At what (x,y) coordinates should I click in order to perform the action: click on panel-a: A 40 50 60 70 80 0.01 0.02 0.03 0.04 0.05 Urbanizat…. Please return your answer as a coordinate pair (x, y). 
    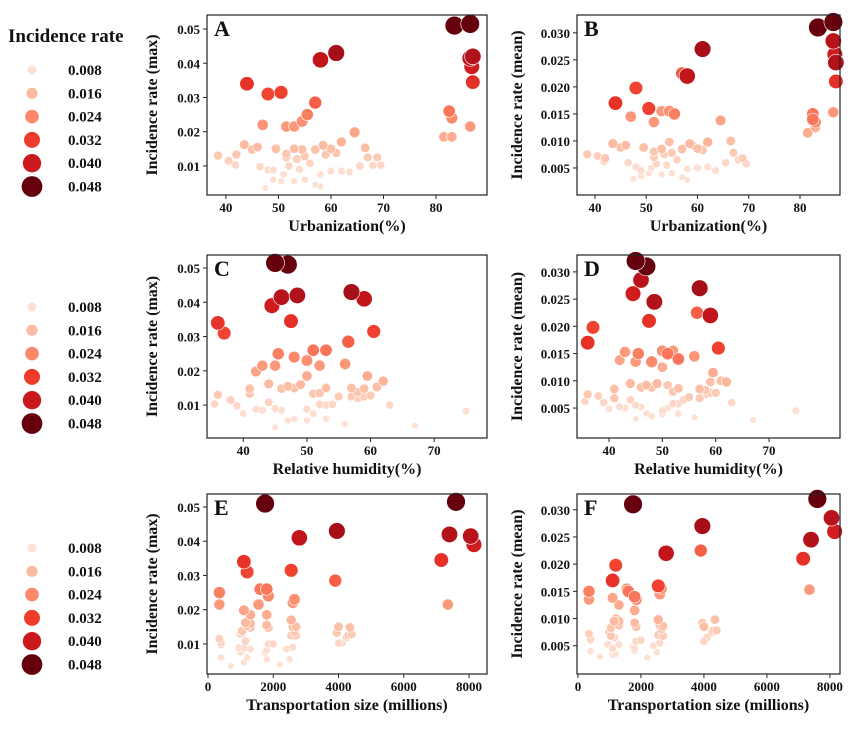
    Looking at the image, I should click on (316, 124).